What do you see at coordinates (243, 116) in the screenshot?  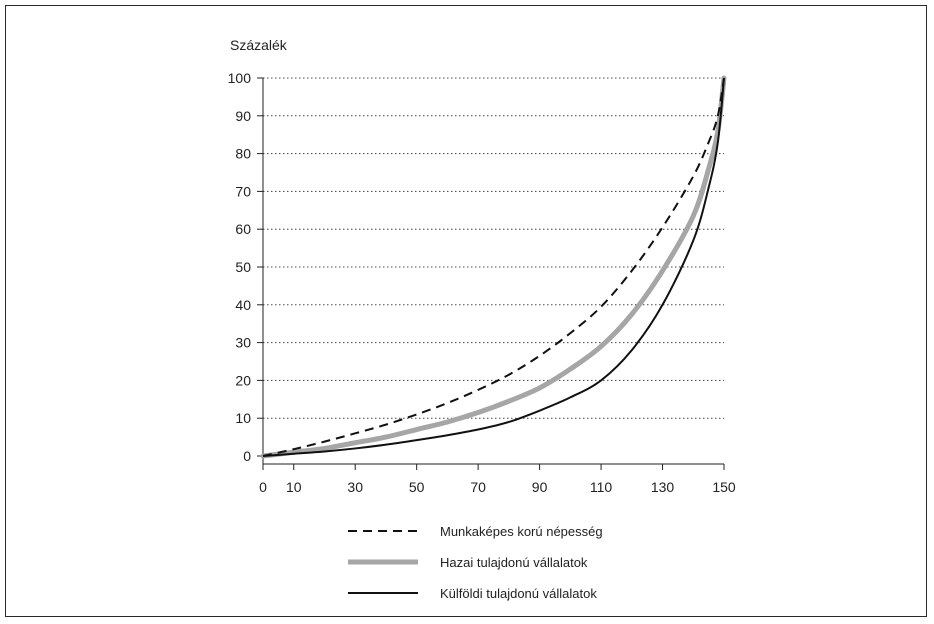 I see `y-tick-label: 90` at bounding box center [243, 116].